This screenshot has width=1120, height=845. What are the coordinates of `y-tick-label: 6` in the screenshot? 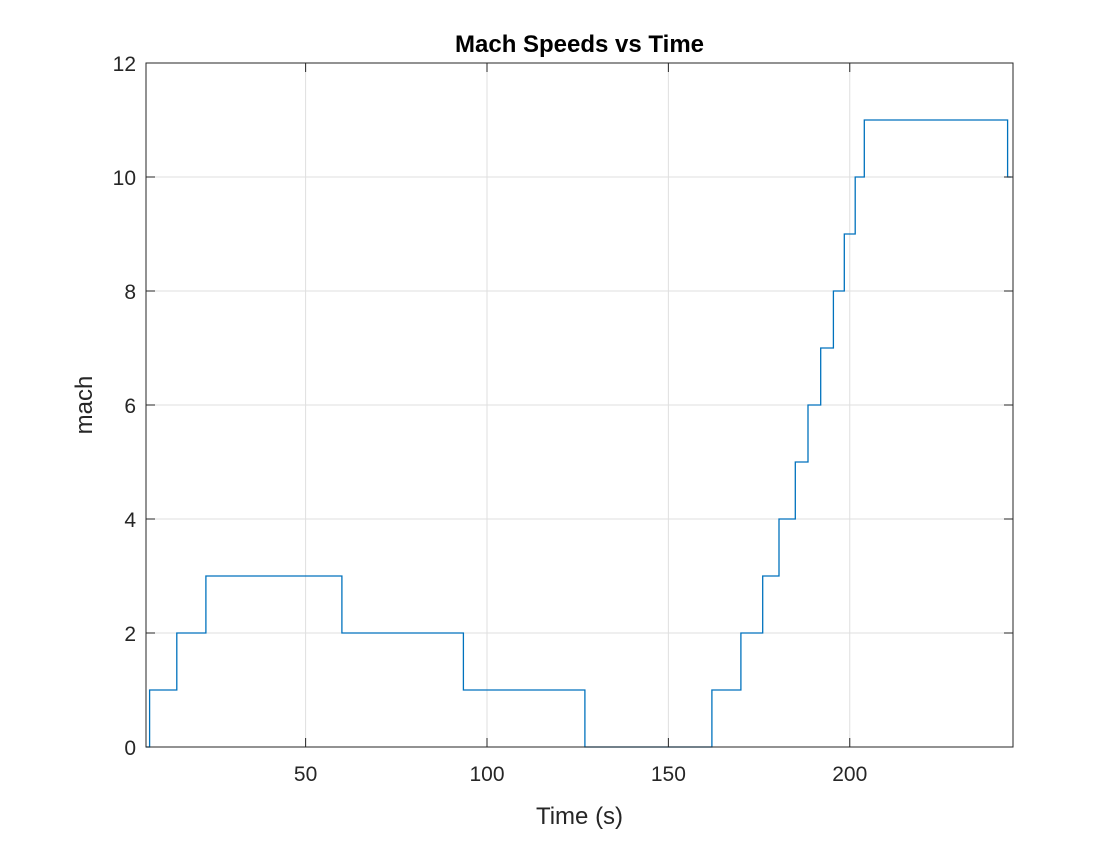 It's located at (130, 406).